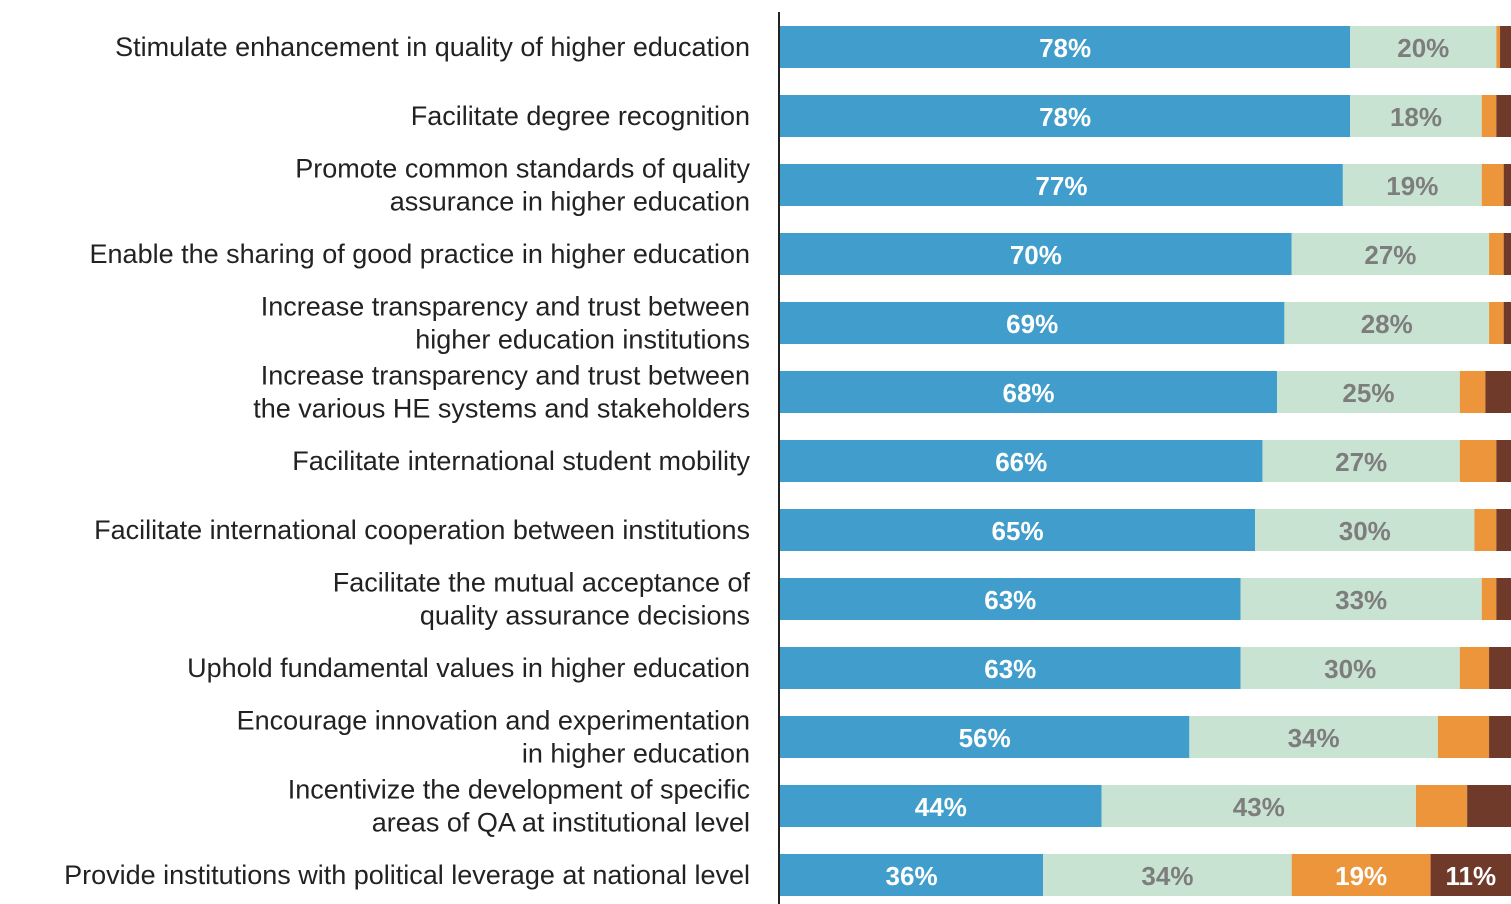  I want to click on value-label: 28%, so click(1387, 324).